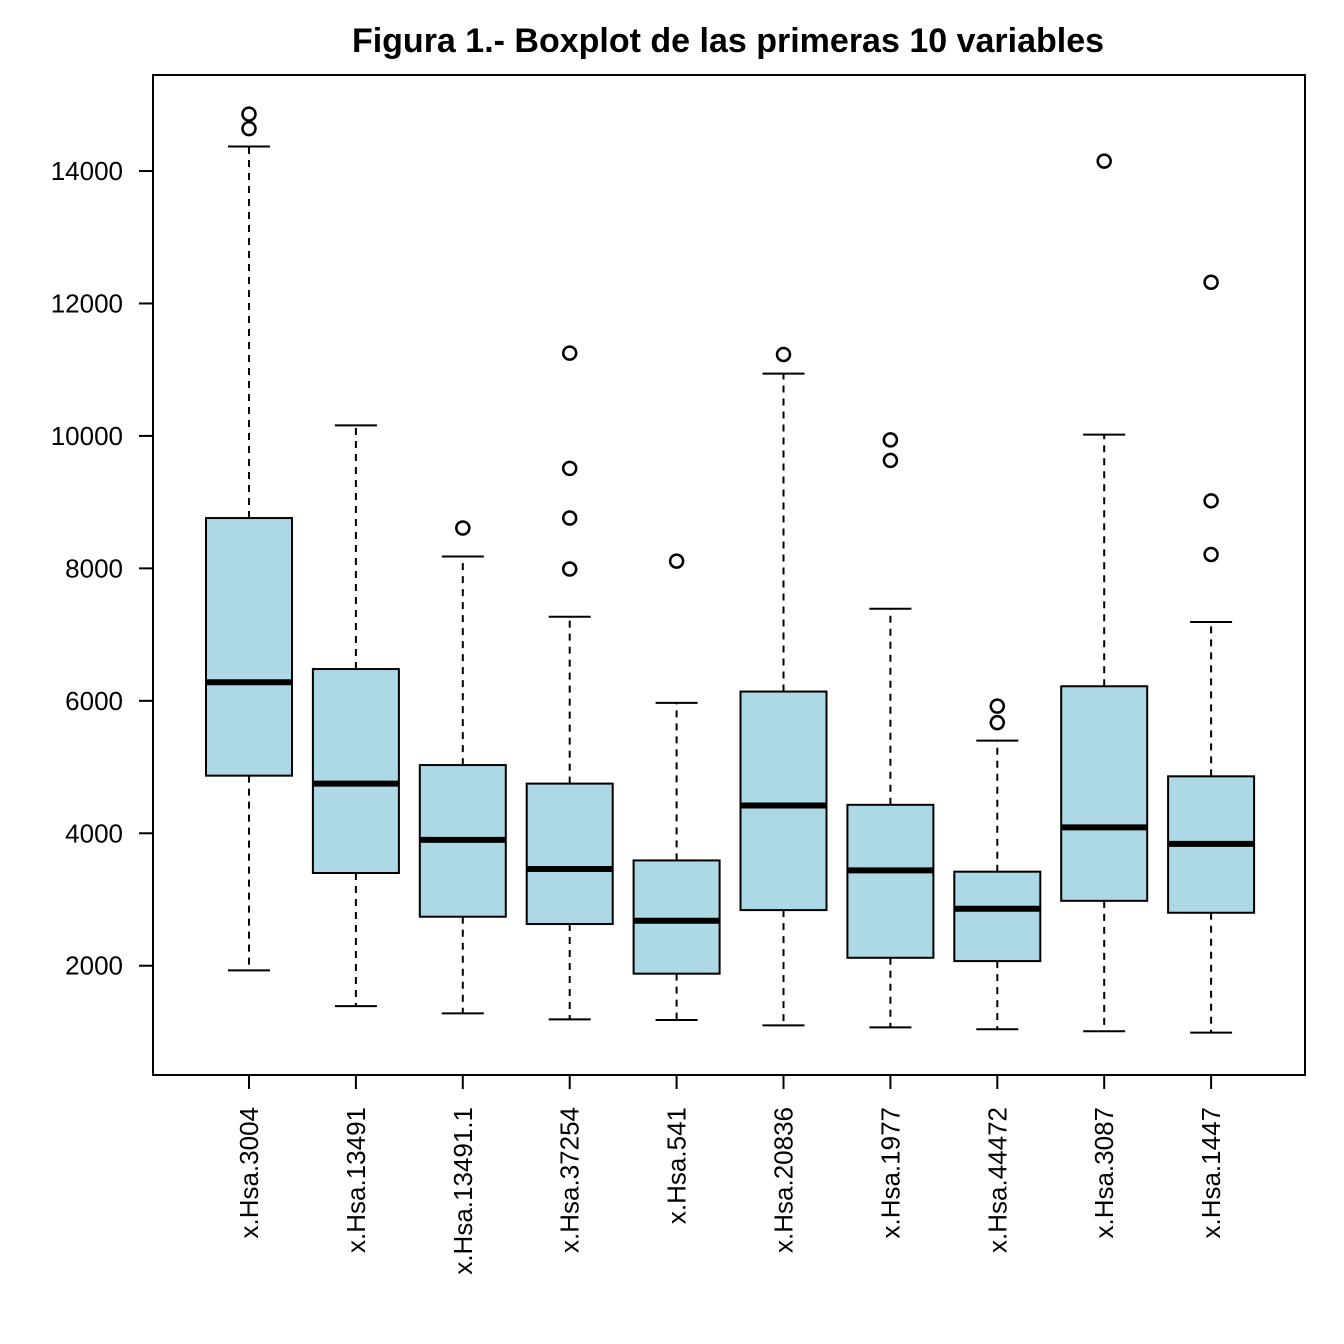 The image size is (1344, 1344). What do you see at coordinates (87, 303) in the screenshot?
I see `y-tick-label: 12000` at bounding box center [87, 303].